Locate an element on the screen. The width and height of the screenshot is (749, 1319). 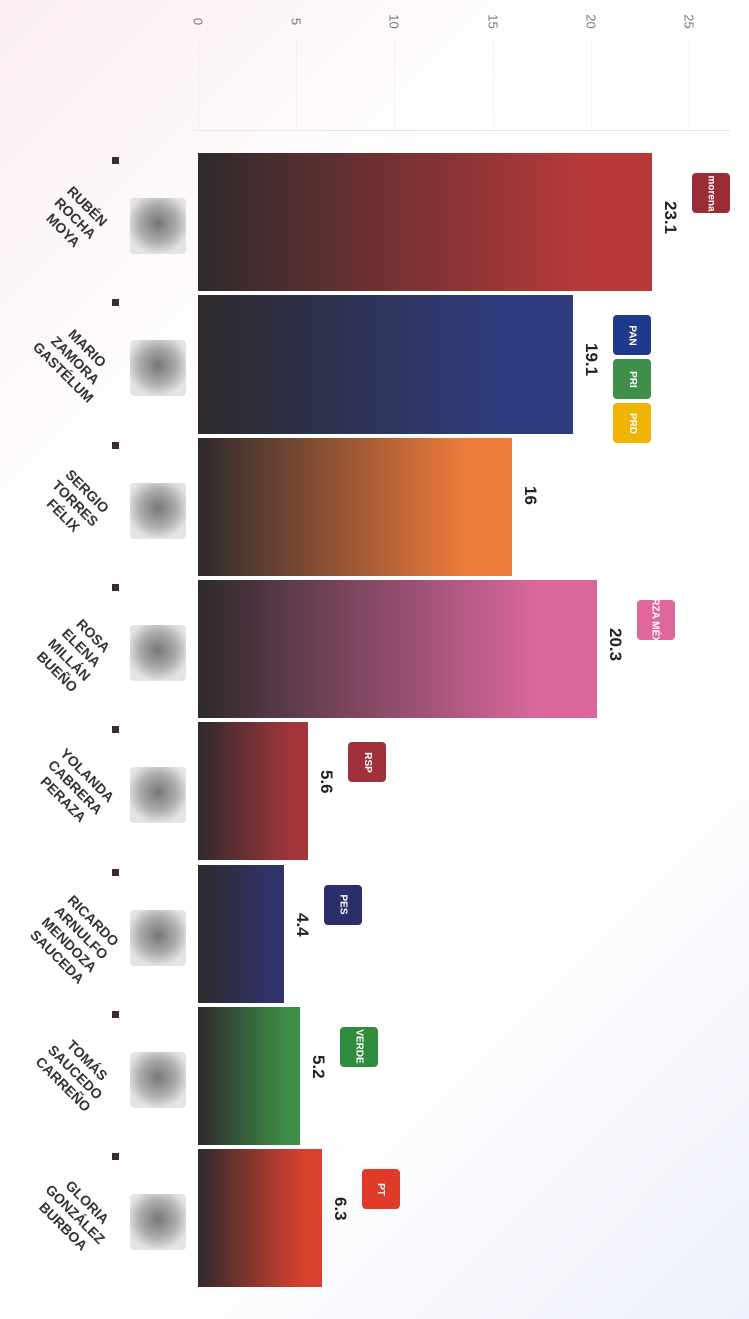
party-logo-label: PRI is located at coordinates (632, 379).